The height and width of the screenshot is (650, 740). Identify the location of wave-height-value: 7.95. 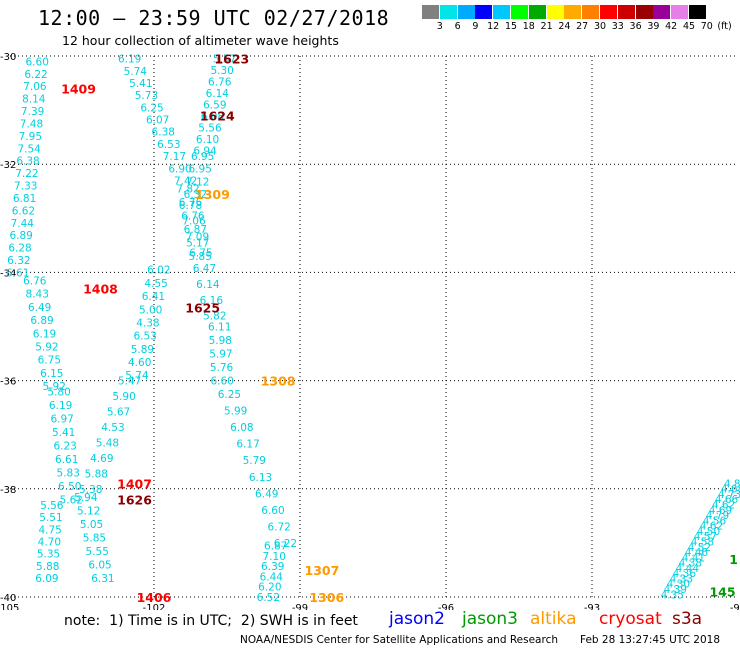
(30, 137).